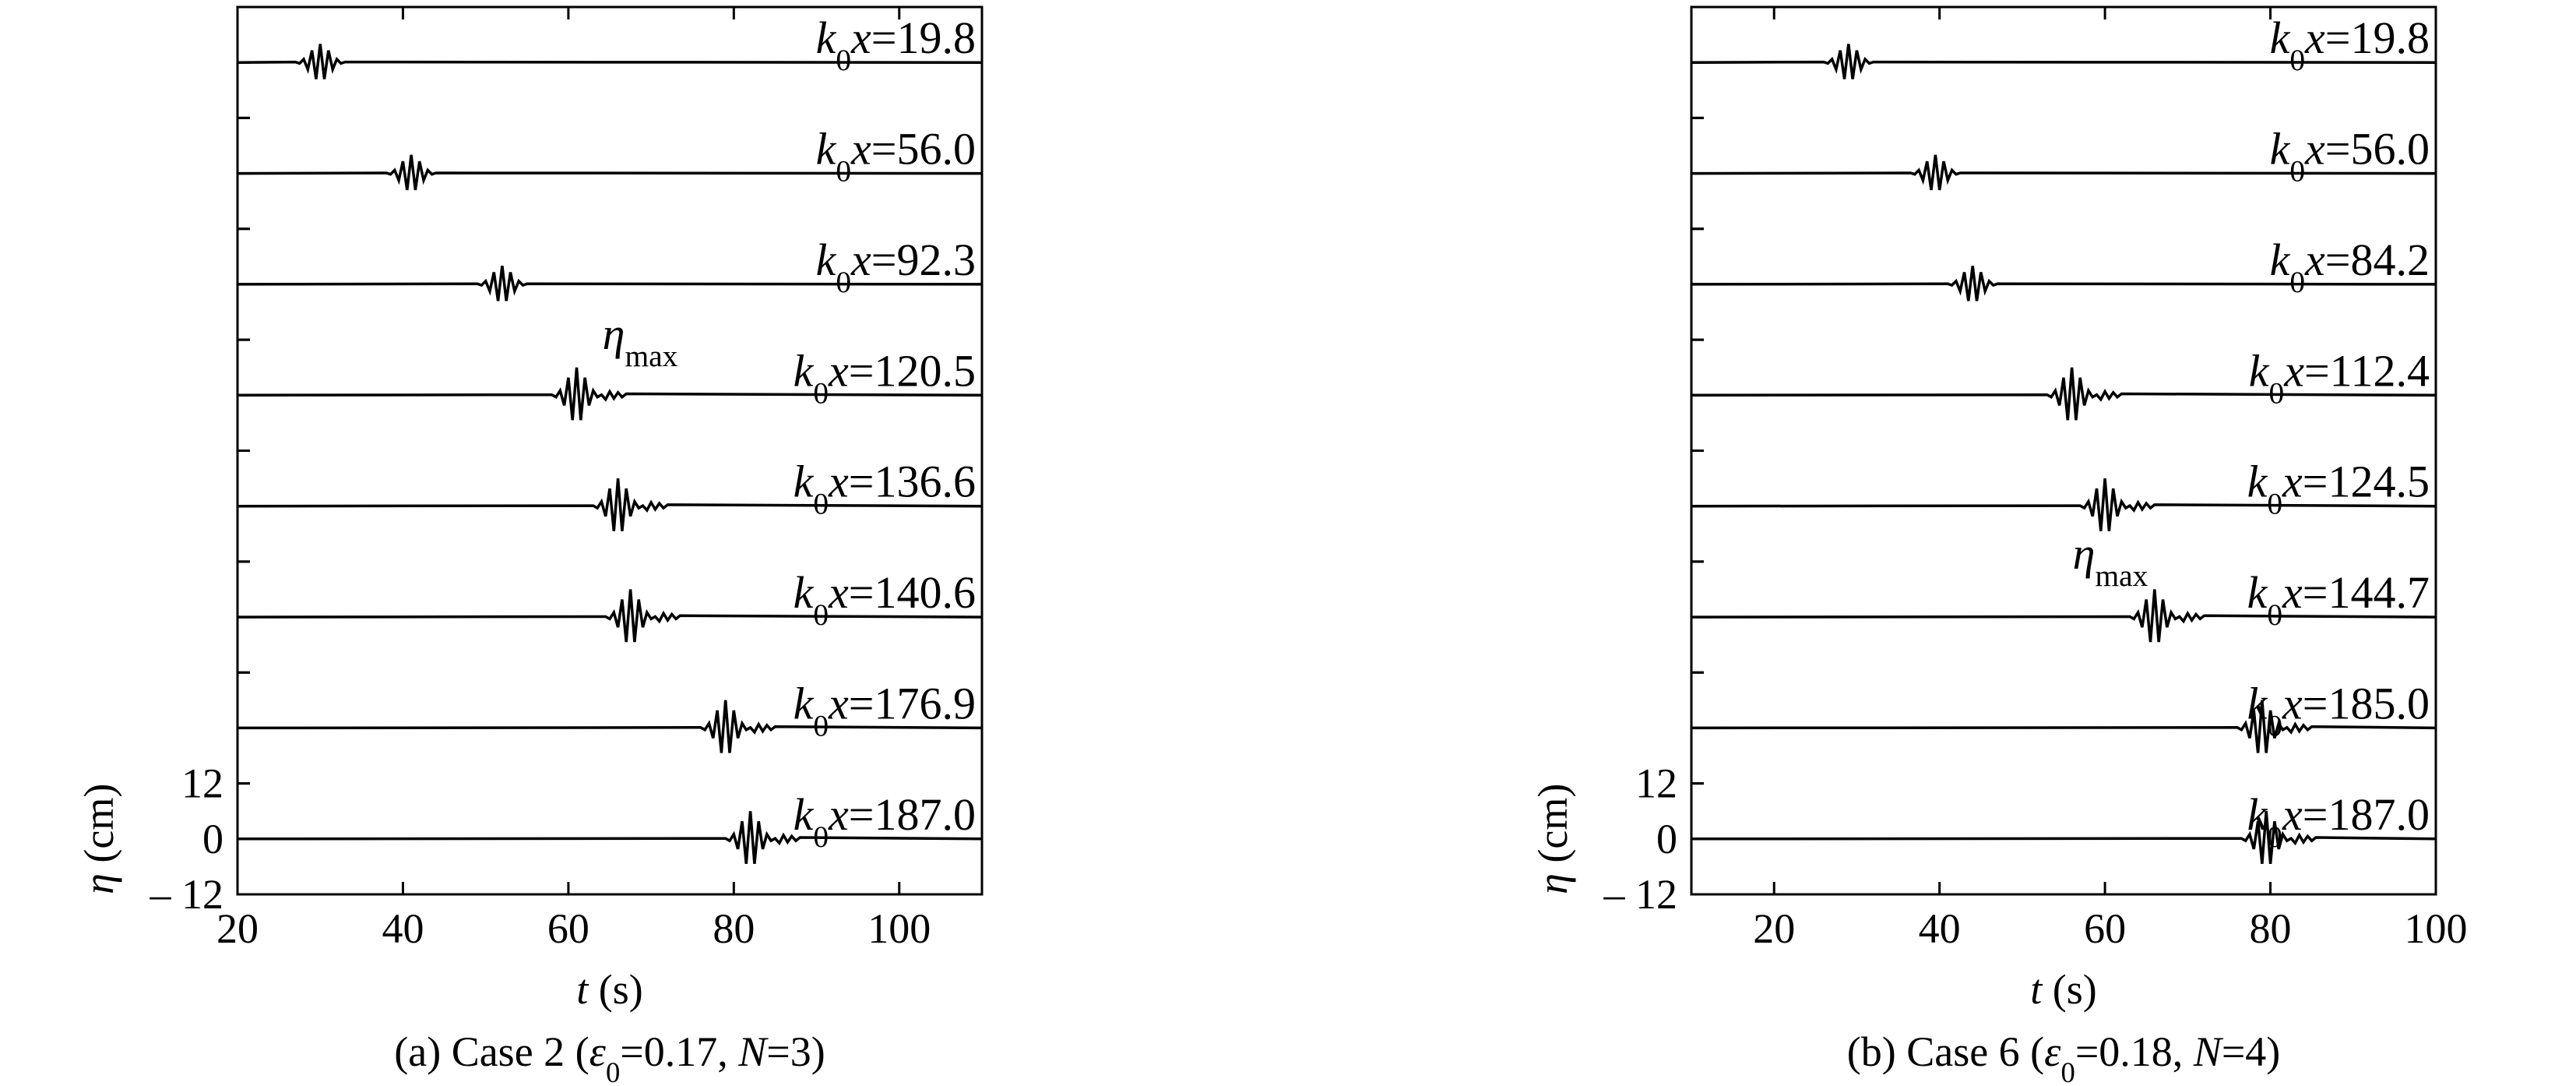 Image resolution: width=2576 pixels, height=1086 pixels. I want to click on trace-label: k0x=124.5, so click(2338, 489).